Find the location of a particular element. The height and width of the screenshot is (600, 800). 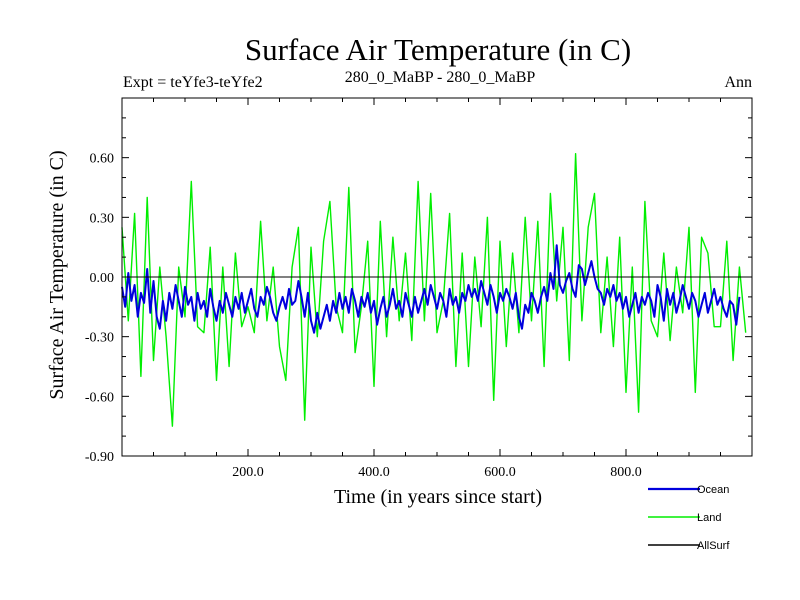

x-tick-label: 400.0 is located at coordinates (374, 472).